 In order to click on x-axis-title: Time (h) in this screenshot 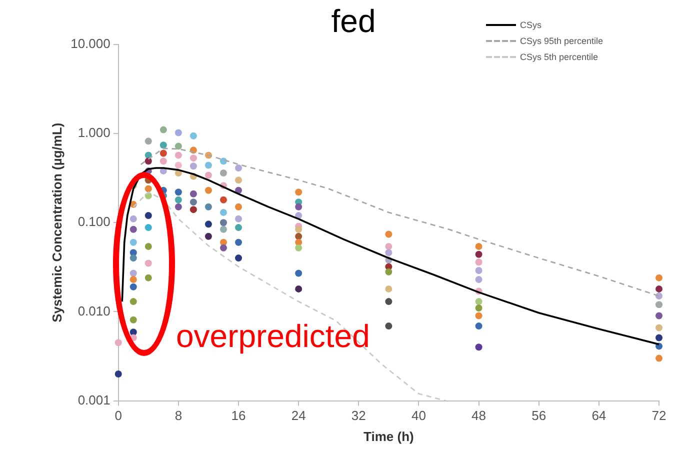, I will do `click(389, 436)`.